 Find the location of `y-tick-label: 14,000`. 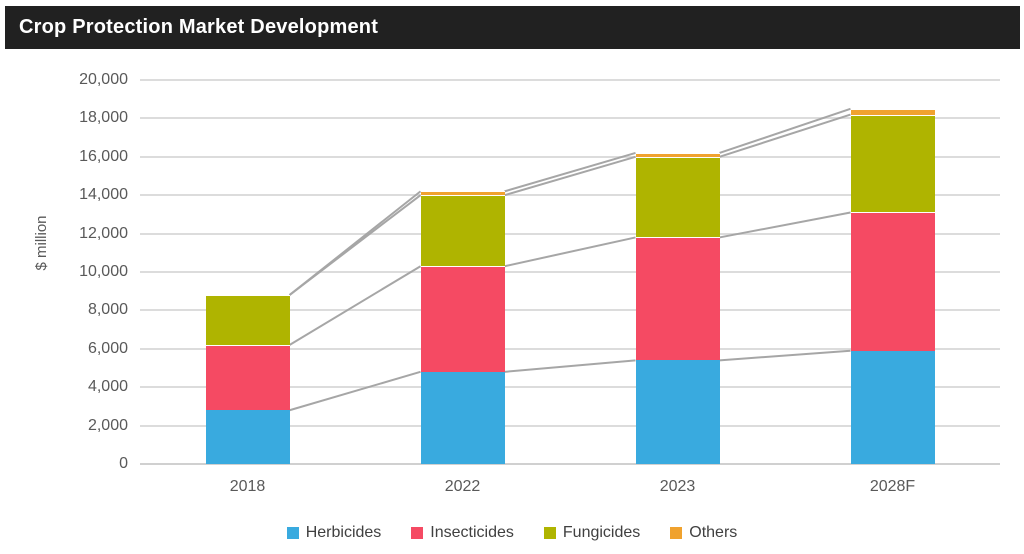

y-tick-label: 14,000 is located at coordinates (103, 195).